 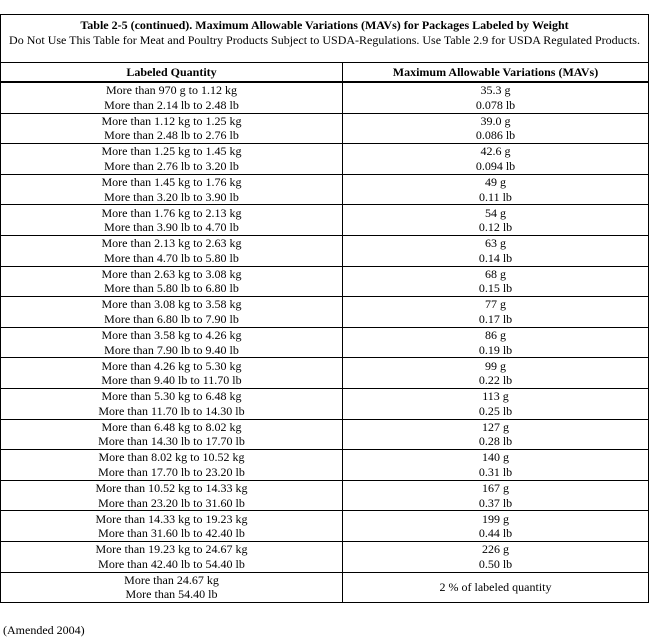 What do you see at coordinates (171, 396) in the screenshot?
I see `labeled-quantity-cell-line: More than 5.30 kg to 6.48 kg` at bounding box center [171, 396].